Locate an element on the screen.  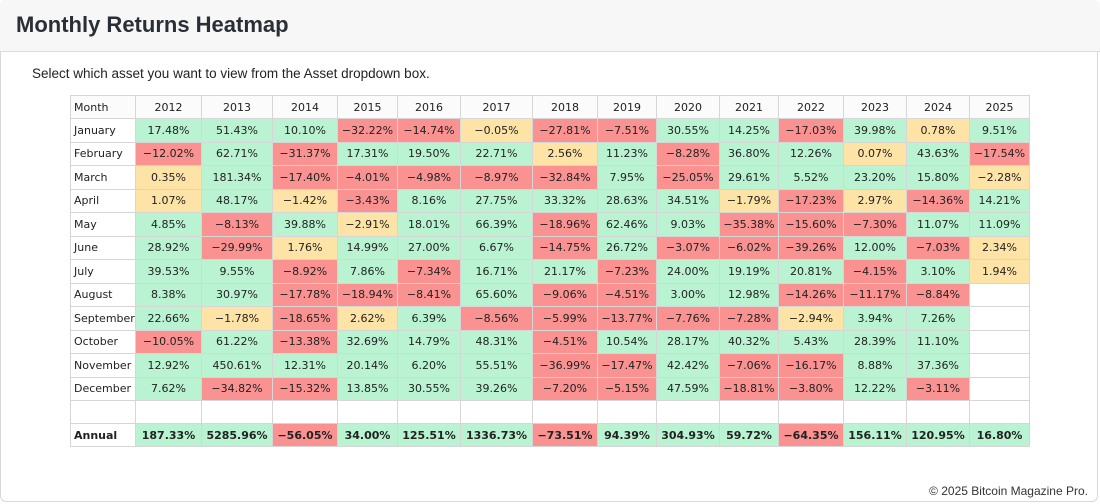
heat-cell-march-2021: 29.61% is located at coordinates (749, 177).